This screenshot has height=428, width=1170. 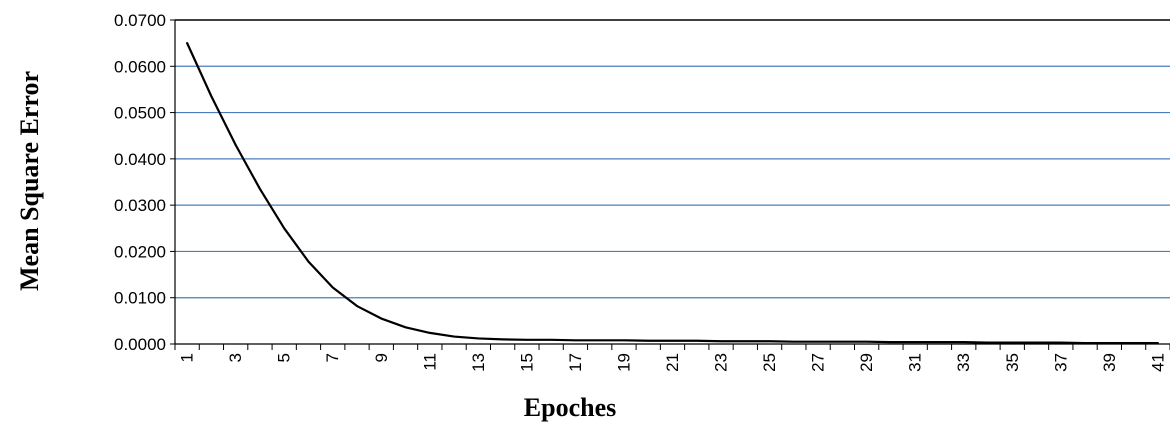 I want to click on y-axis-title: Mean Square Error, so click(x=29, y=181).